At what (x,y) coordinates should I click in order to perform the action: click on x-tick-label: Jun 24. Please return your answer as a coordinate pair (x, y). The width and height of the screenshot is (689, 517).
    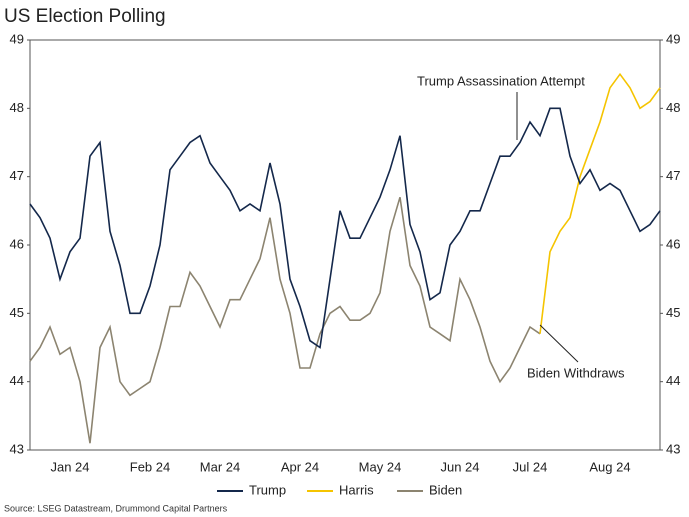
    Looking at the image, I should click on (459, 466).